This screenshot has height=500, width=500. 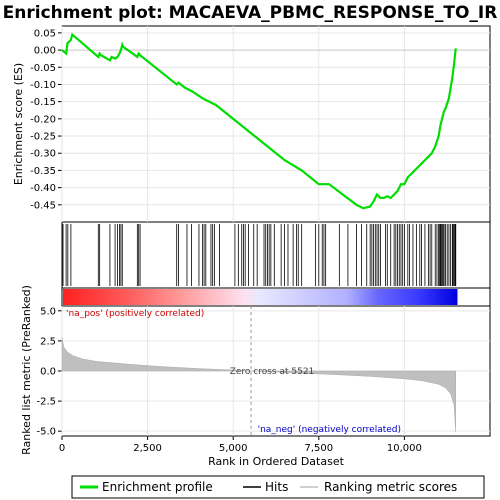 I want to click on neg-annotation: 'na_neg' (negatively correlated), so click(x=329, y=430).